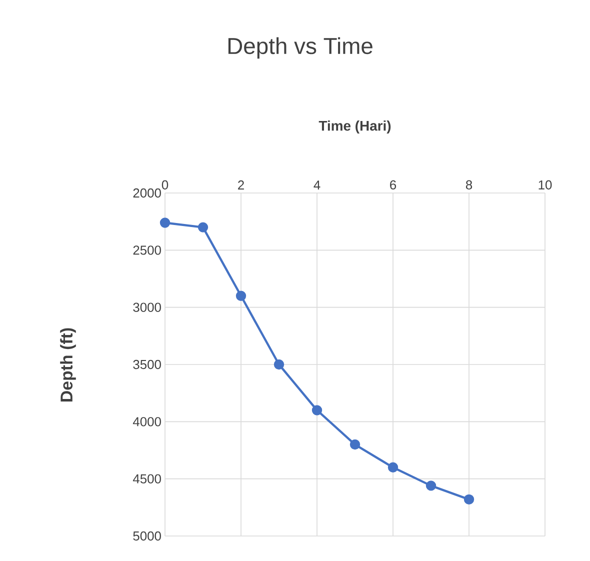  Describe the element at coordinates (469, 185) in the screenshot. I see `x-tick-label: 8` at that location.